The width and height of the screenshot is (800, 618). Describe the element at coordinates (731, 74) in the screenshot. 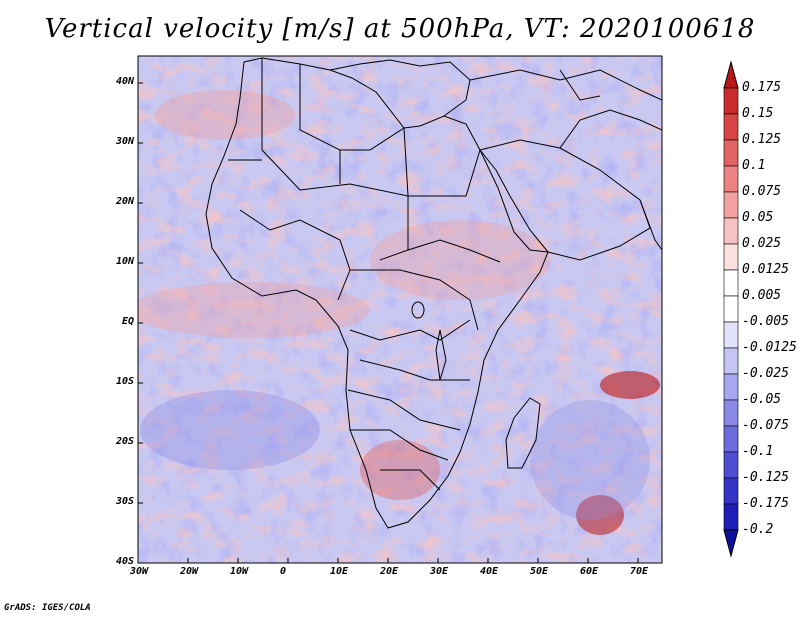

I see `colorbar-top-arrow` at that location.